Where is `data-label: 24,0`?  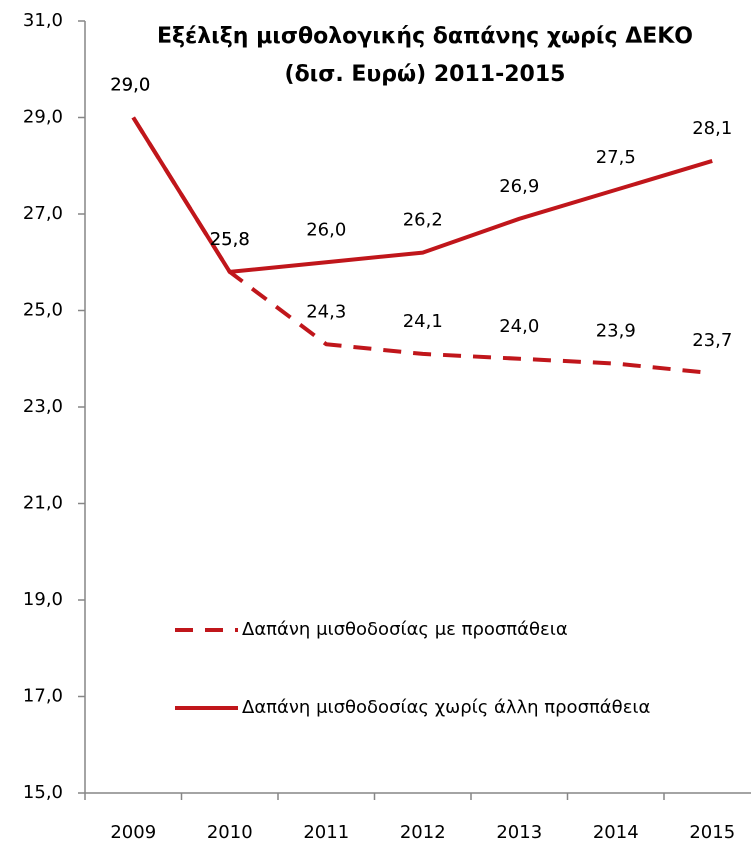
data-label: 24,0 is located at coordinates (519, 326).